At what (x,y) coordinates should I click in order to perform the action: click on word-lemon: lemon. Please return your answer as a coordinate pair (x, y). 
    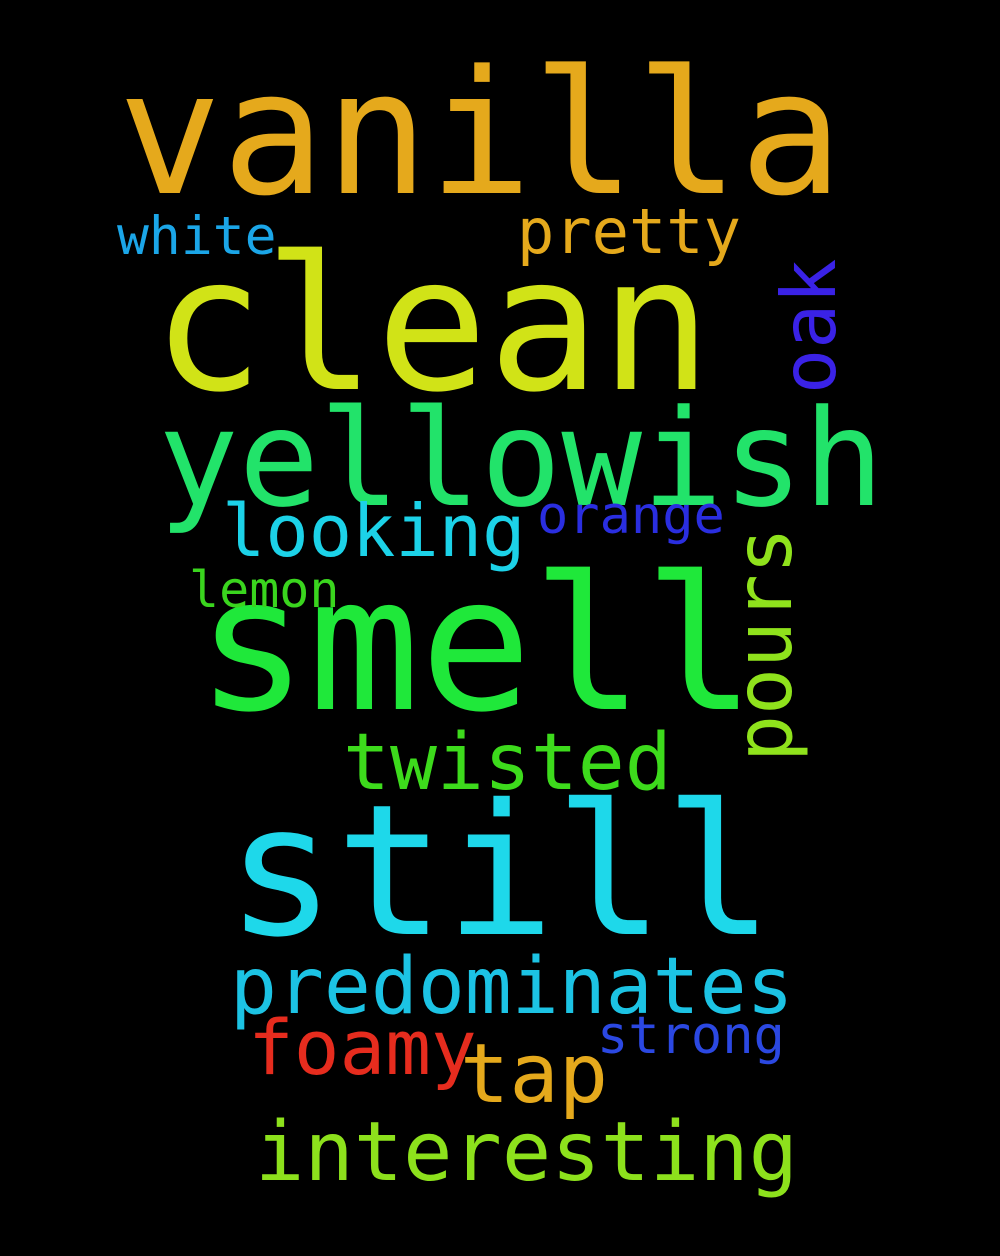
    Looking at the image, I should click on (264, 590).